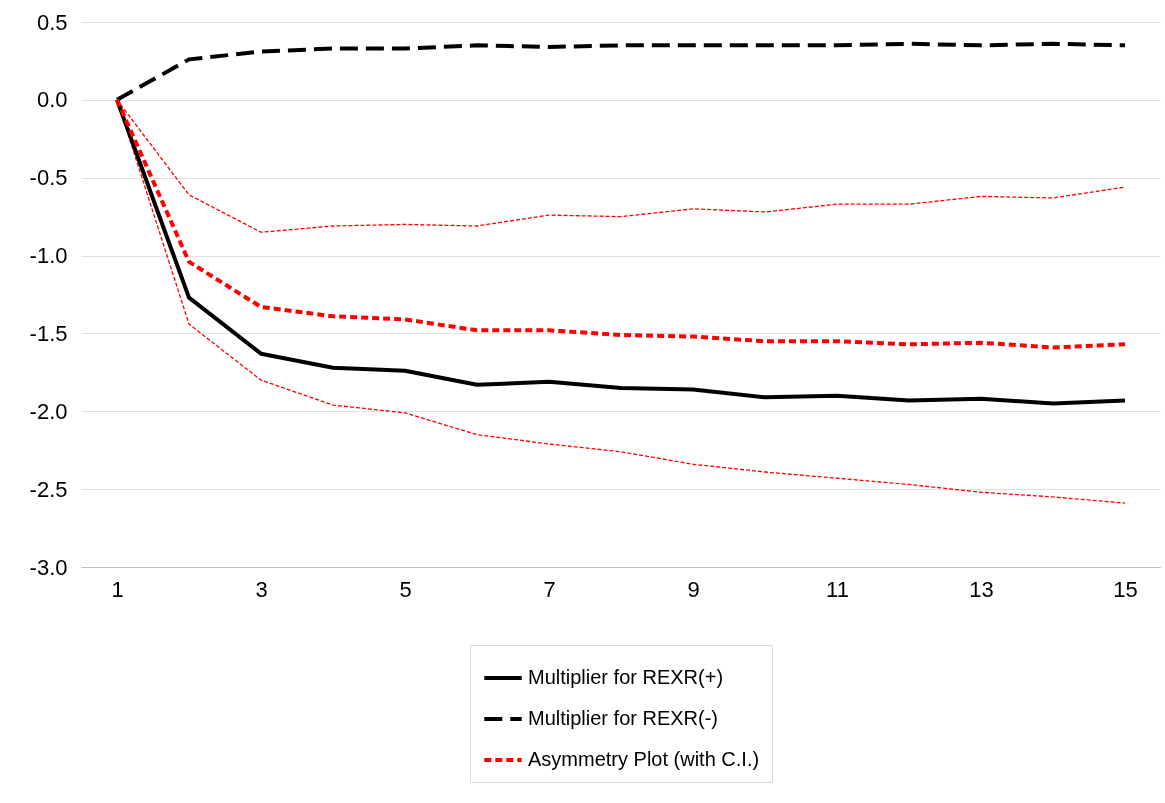 Image resolution: width=1165 pixels, height=803 pixels. Describe the element at coordinates (48, 489) in the screenshot. I see `y-tick-label: -2.5` at that location.